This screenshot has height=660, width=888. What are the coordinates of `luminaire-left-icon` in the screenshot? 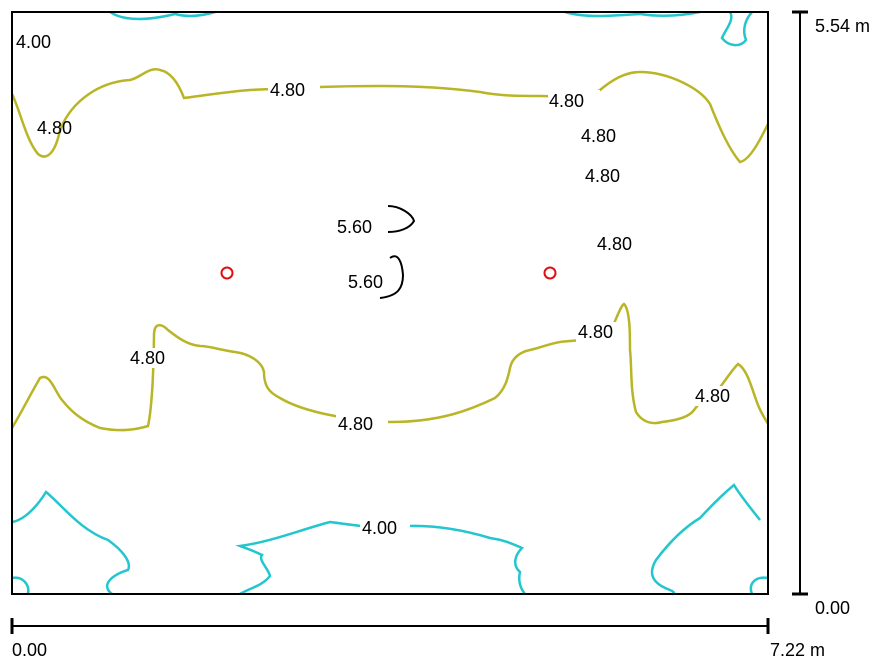 It's located at (227, 273).